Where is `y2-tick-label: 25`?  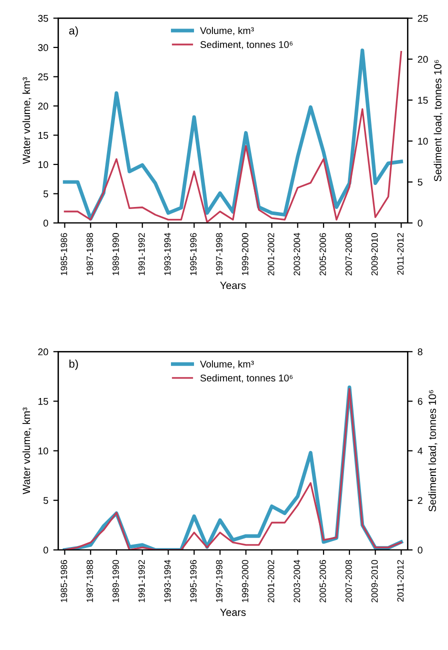 y2-tick-label: 25 is located at coordinates (423, 18).